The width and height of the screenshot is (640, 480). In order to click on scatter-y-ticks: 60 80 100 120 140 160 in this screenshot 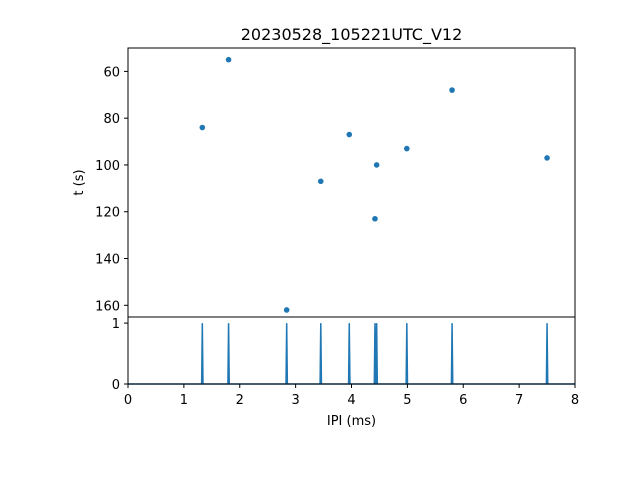, I will do `click(111, 189)`.